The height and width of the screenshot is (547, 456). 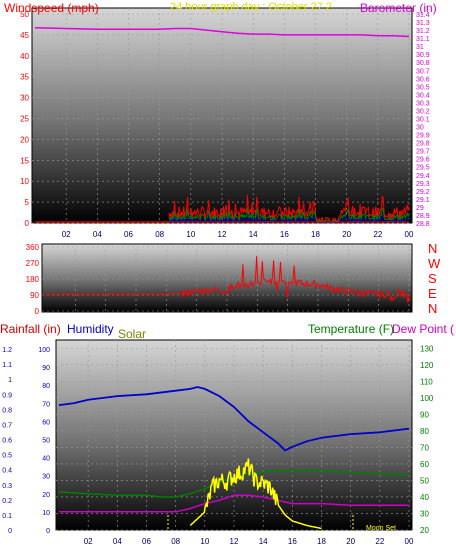 I want to click on humidity-y-tick-label: 90, so click(x=46, y=368).